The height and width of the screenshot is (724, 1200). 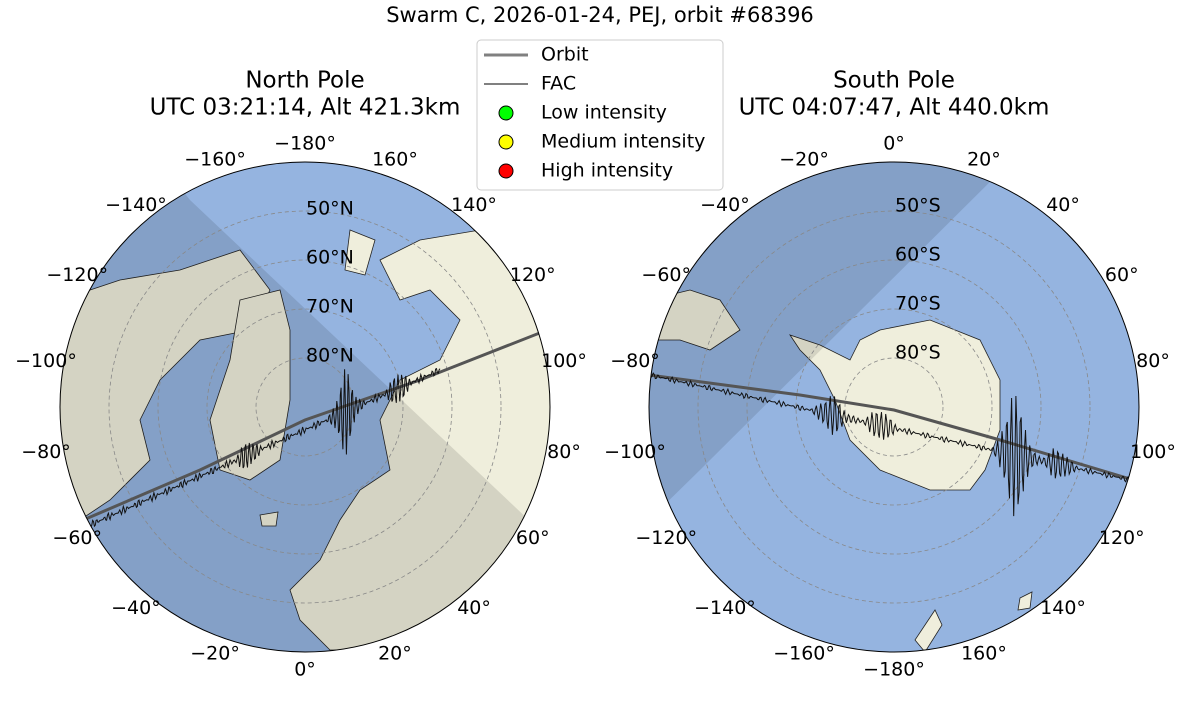 What do you see at coordinates (304, 81) in the screenshot?
I see `panel-title: North Pole` at bounding box center [304, 81].